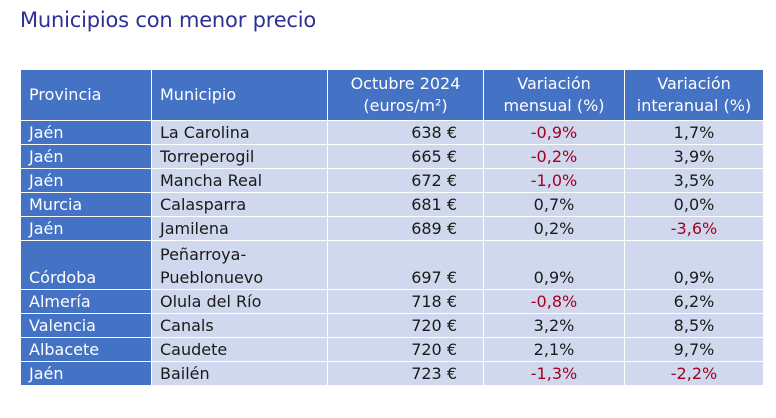 The width and height of the screenshot is (776, 418). I want to click on cell-provincia: Murcia, so click(86, 204).